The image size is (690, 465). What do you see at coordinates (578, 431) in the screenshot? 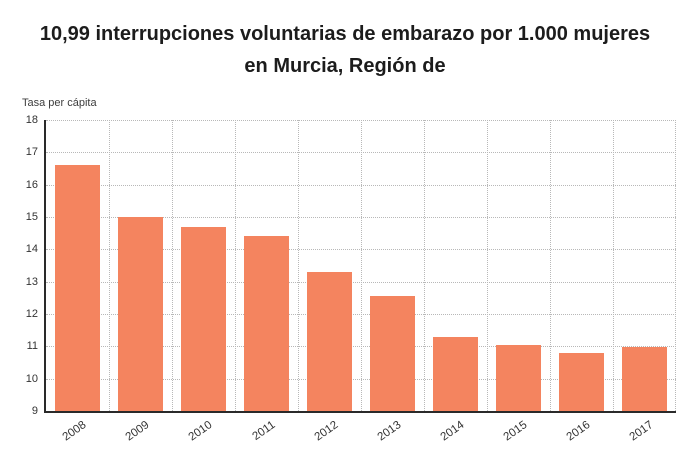
I see `x-tick-label: 2016` at bounding box center [578, 431].